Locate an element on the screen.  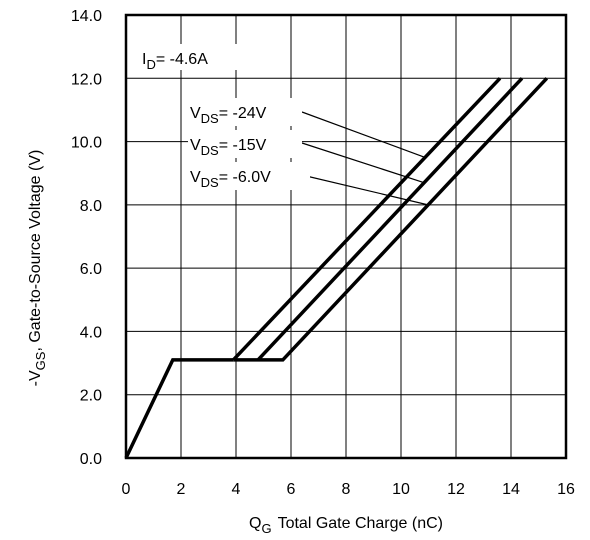
y-tick-label: 0.0 is located at coordinates (91, 459).